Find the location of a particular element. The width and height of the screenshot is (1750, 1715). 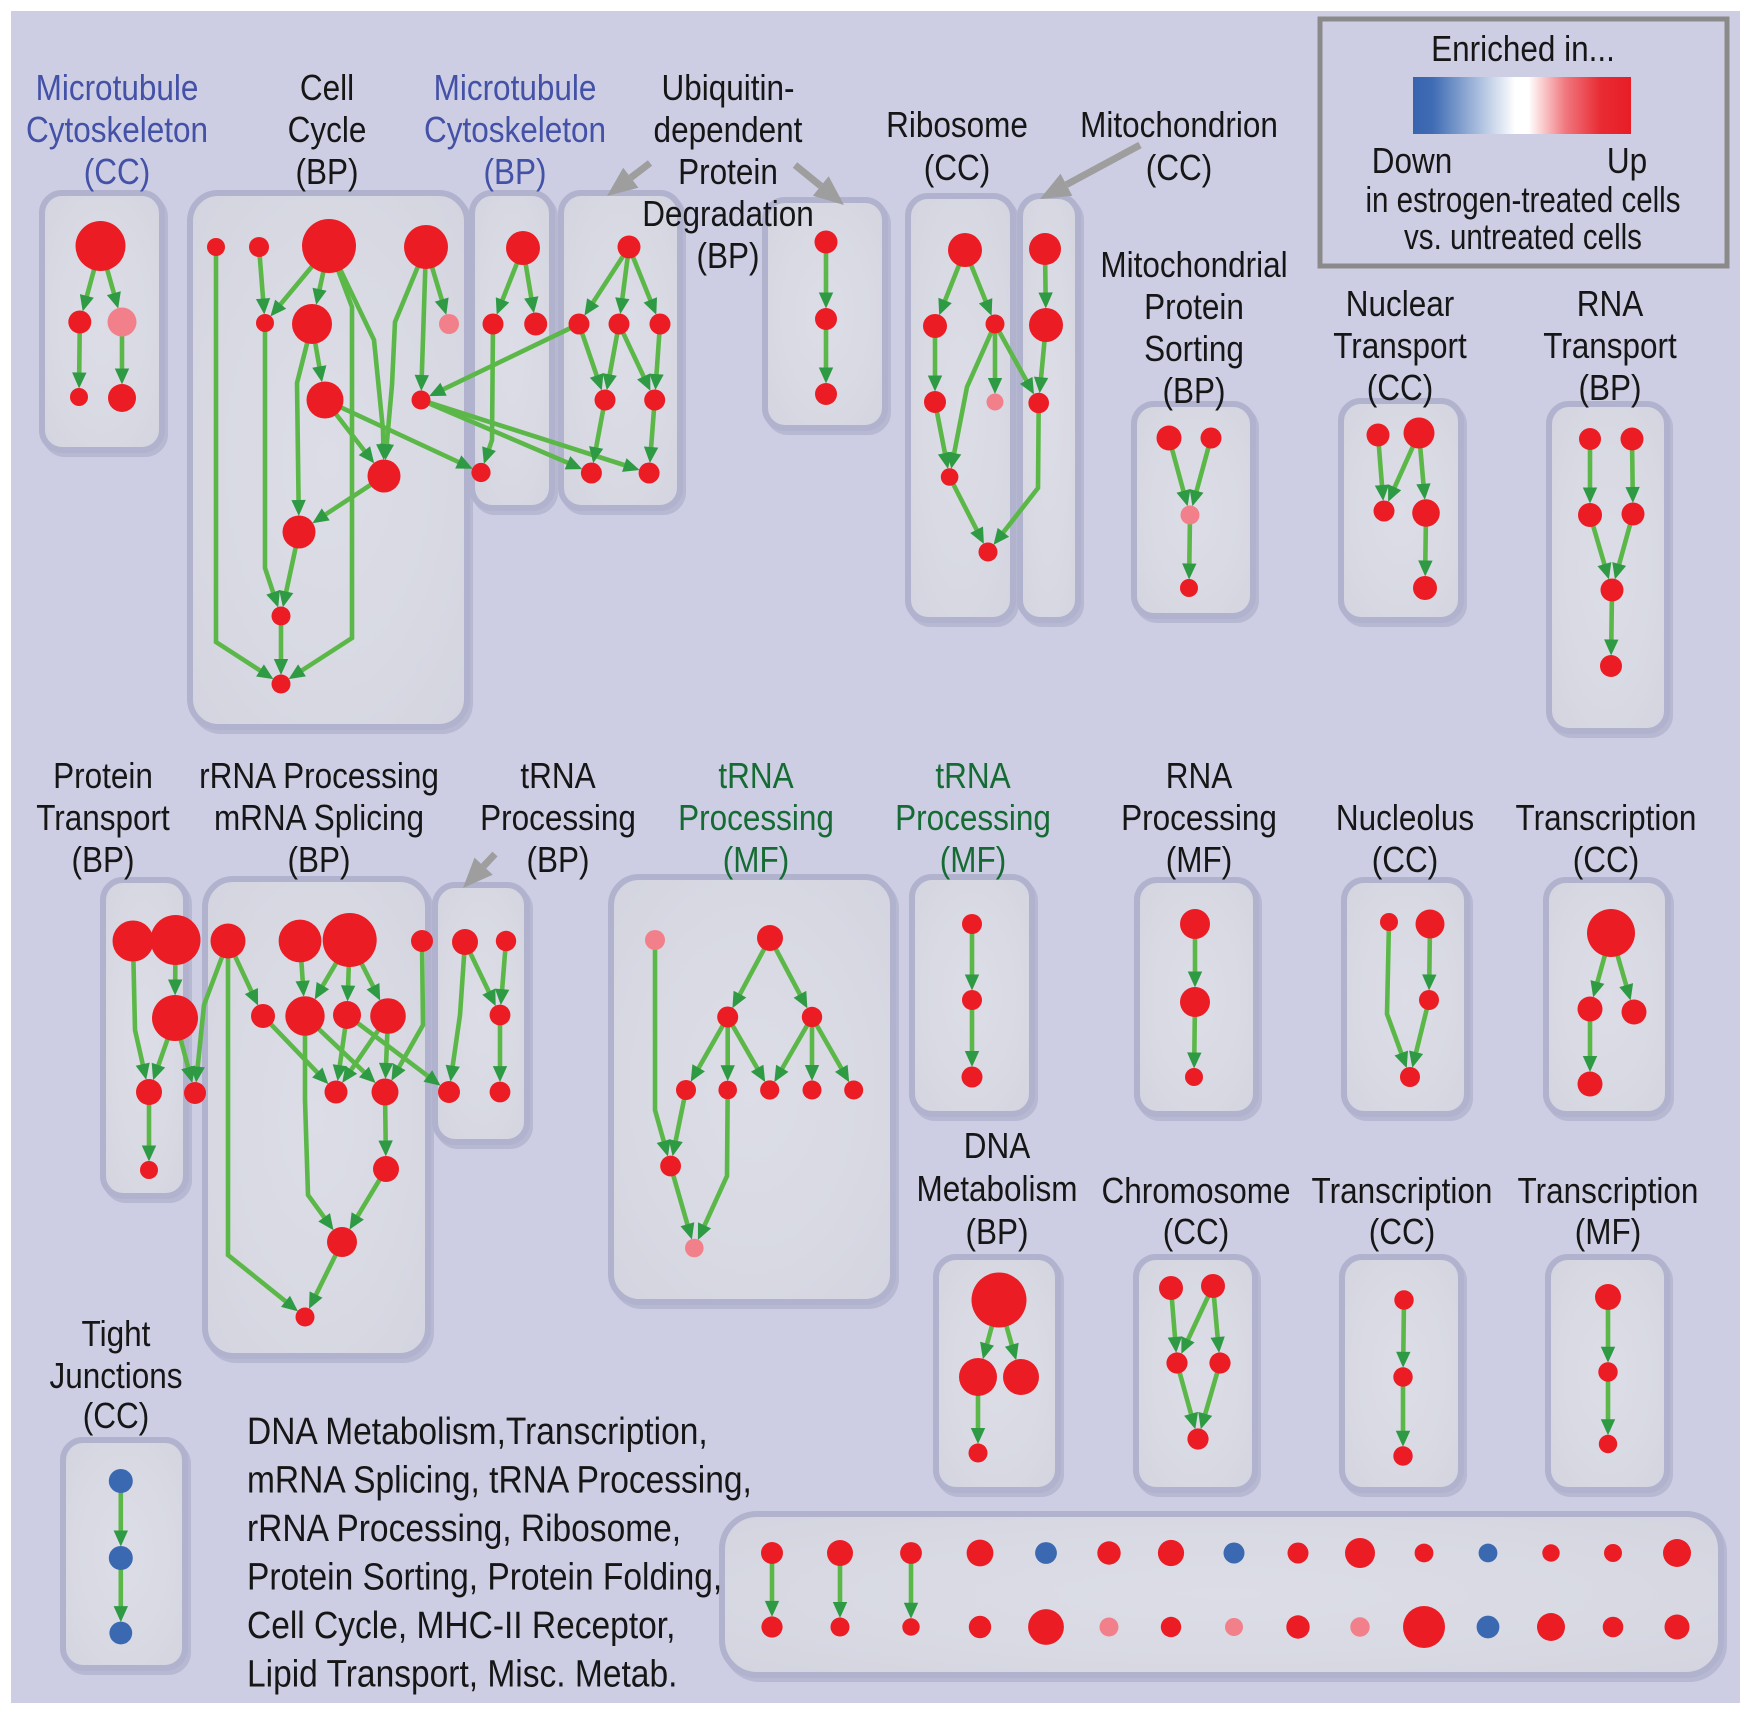

svg-text: vs. untreated cells is located at coordinates (1523, 236).